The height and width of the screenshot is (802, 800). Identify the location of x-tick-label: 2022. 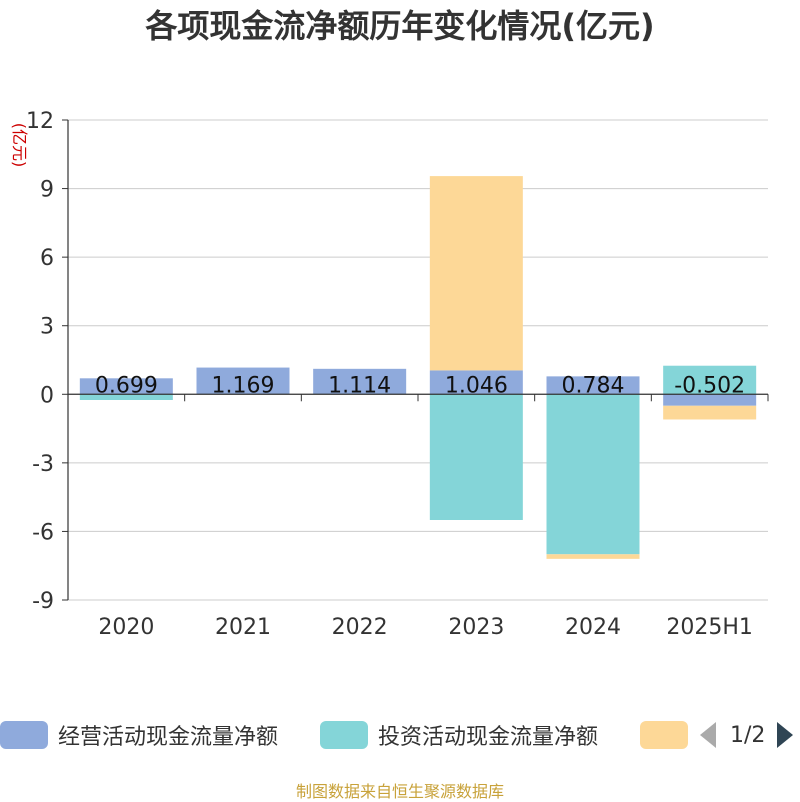
(360, 627).